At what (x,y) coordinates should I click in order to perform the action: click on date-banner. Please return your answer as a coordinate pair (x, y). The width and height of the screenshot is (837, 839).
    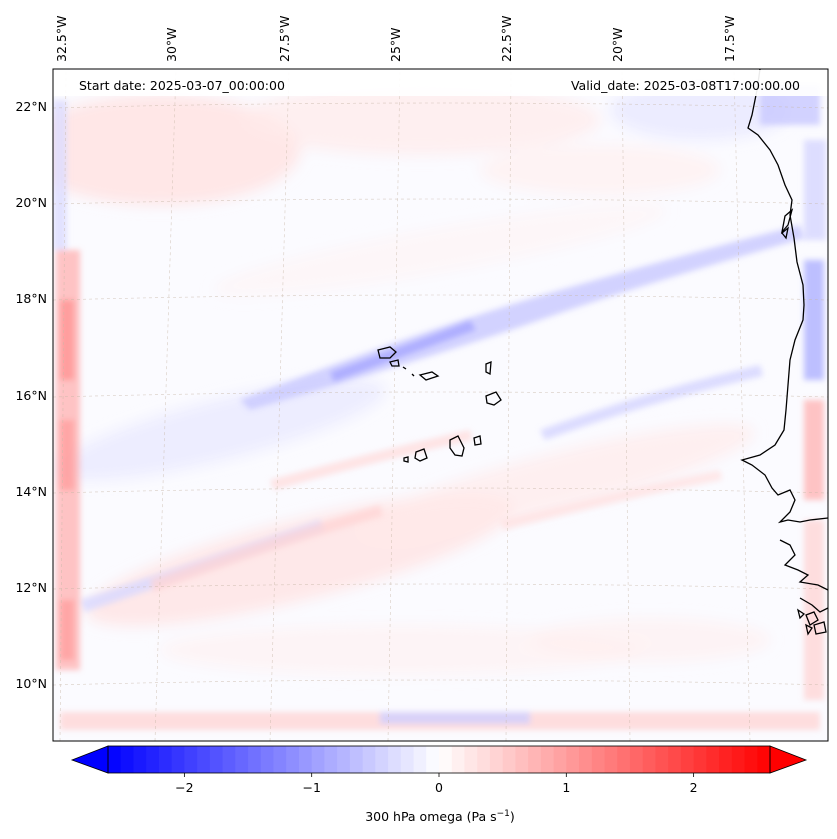
    Looking at the image, I should click on (440, 83).